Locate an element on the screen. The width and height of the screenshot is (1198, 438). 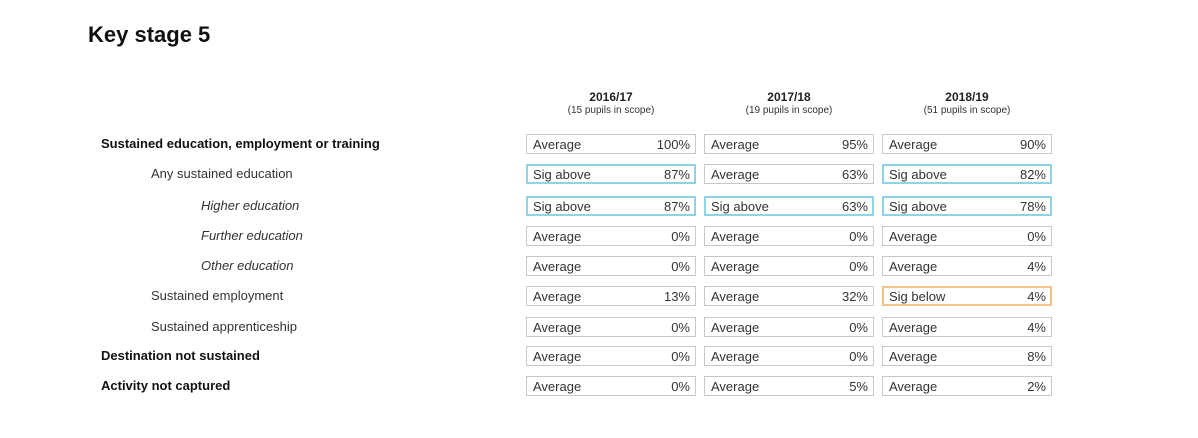
year-header-2018-19: 2018/19 (51 pupils in scope) is located at coordinates (967, 103).